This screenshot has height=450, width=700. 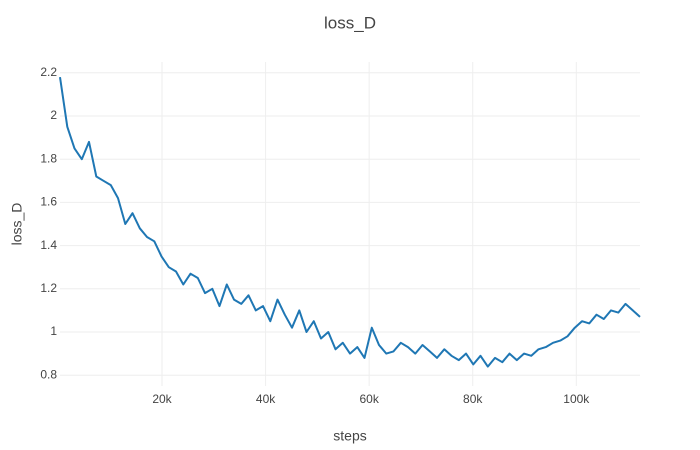 I want to click on x-tick-label: 60k, so click(x=369, y=399).